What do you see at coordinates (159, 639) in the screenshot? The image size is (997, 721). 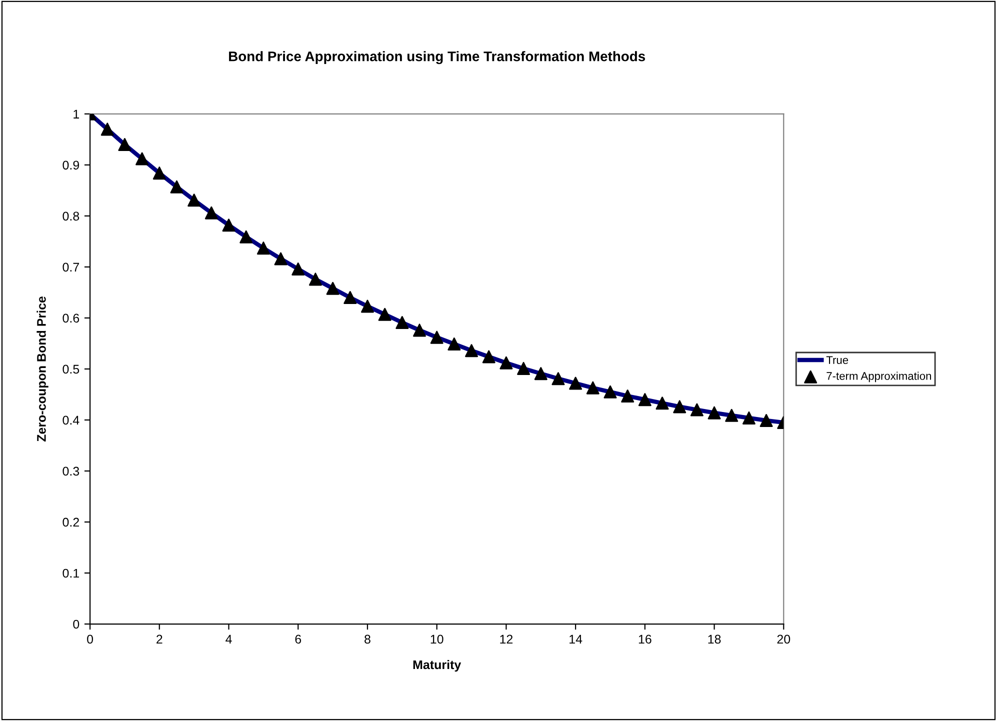 I see `x-tick-label: 2` at bounding box center [159, 639].